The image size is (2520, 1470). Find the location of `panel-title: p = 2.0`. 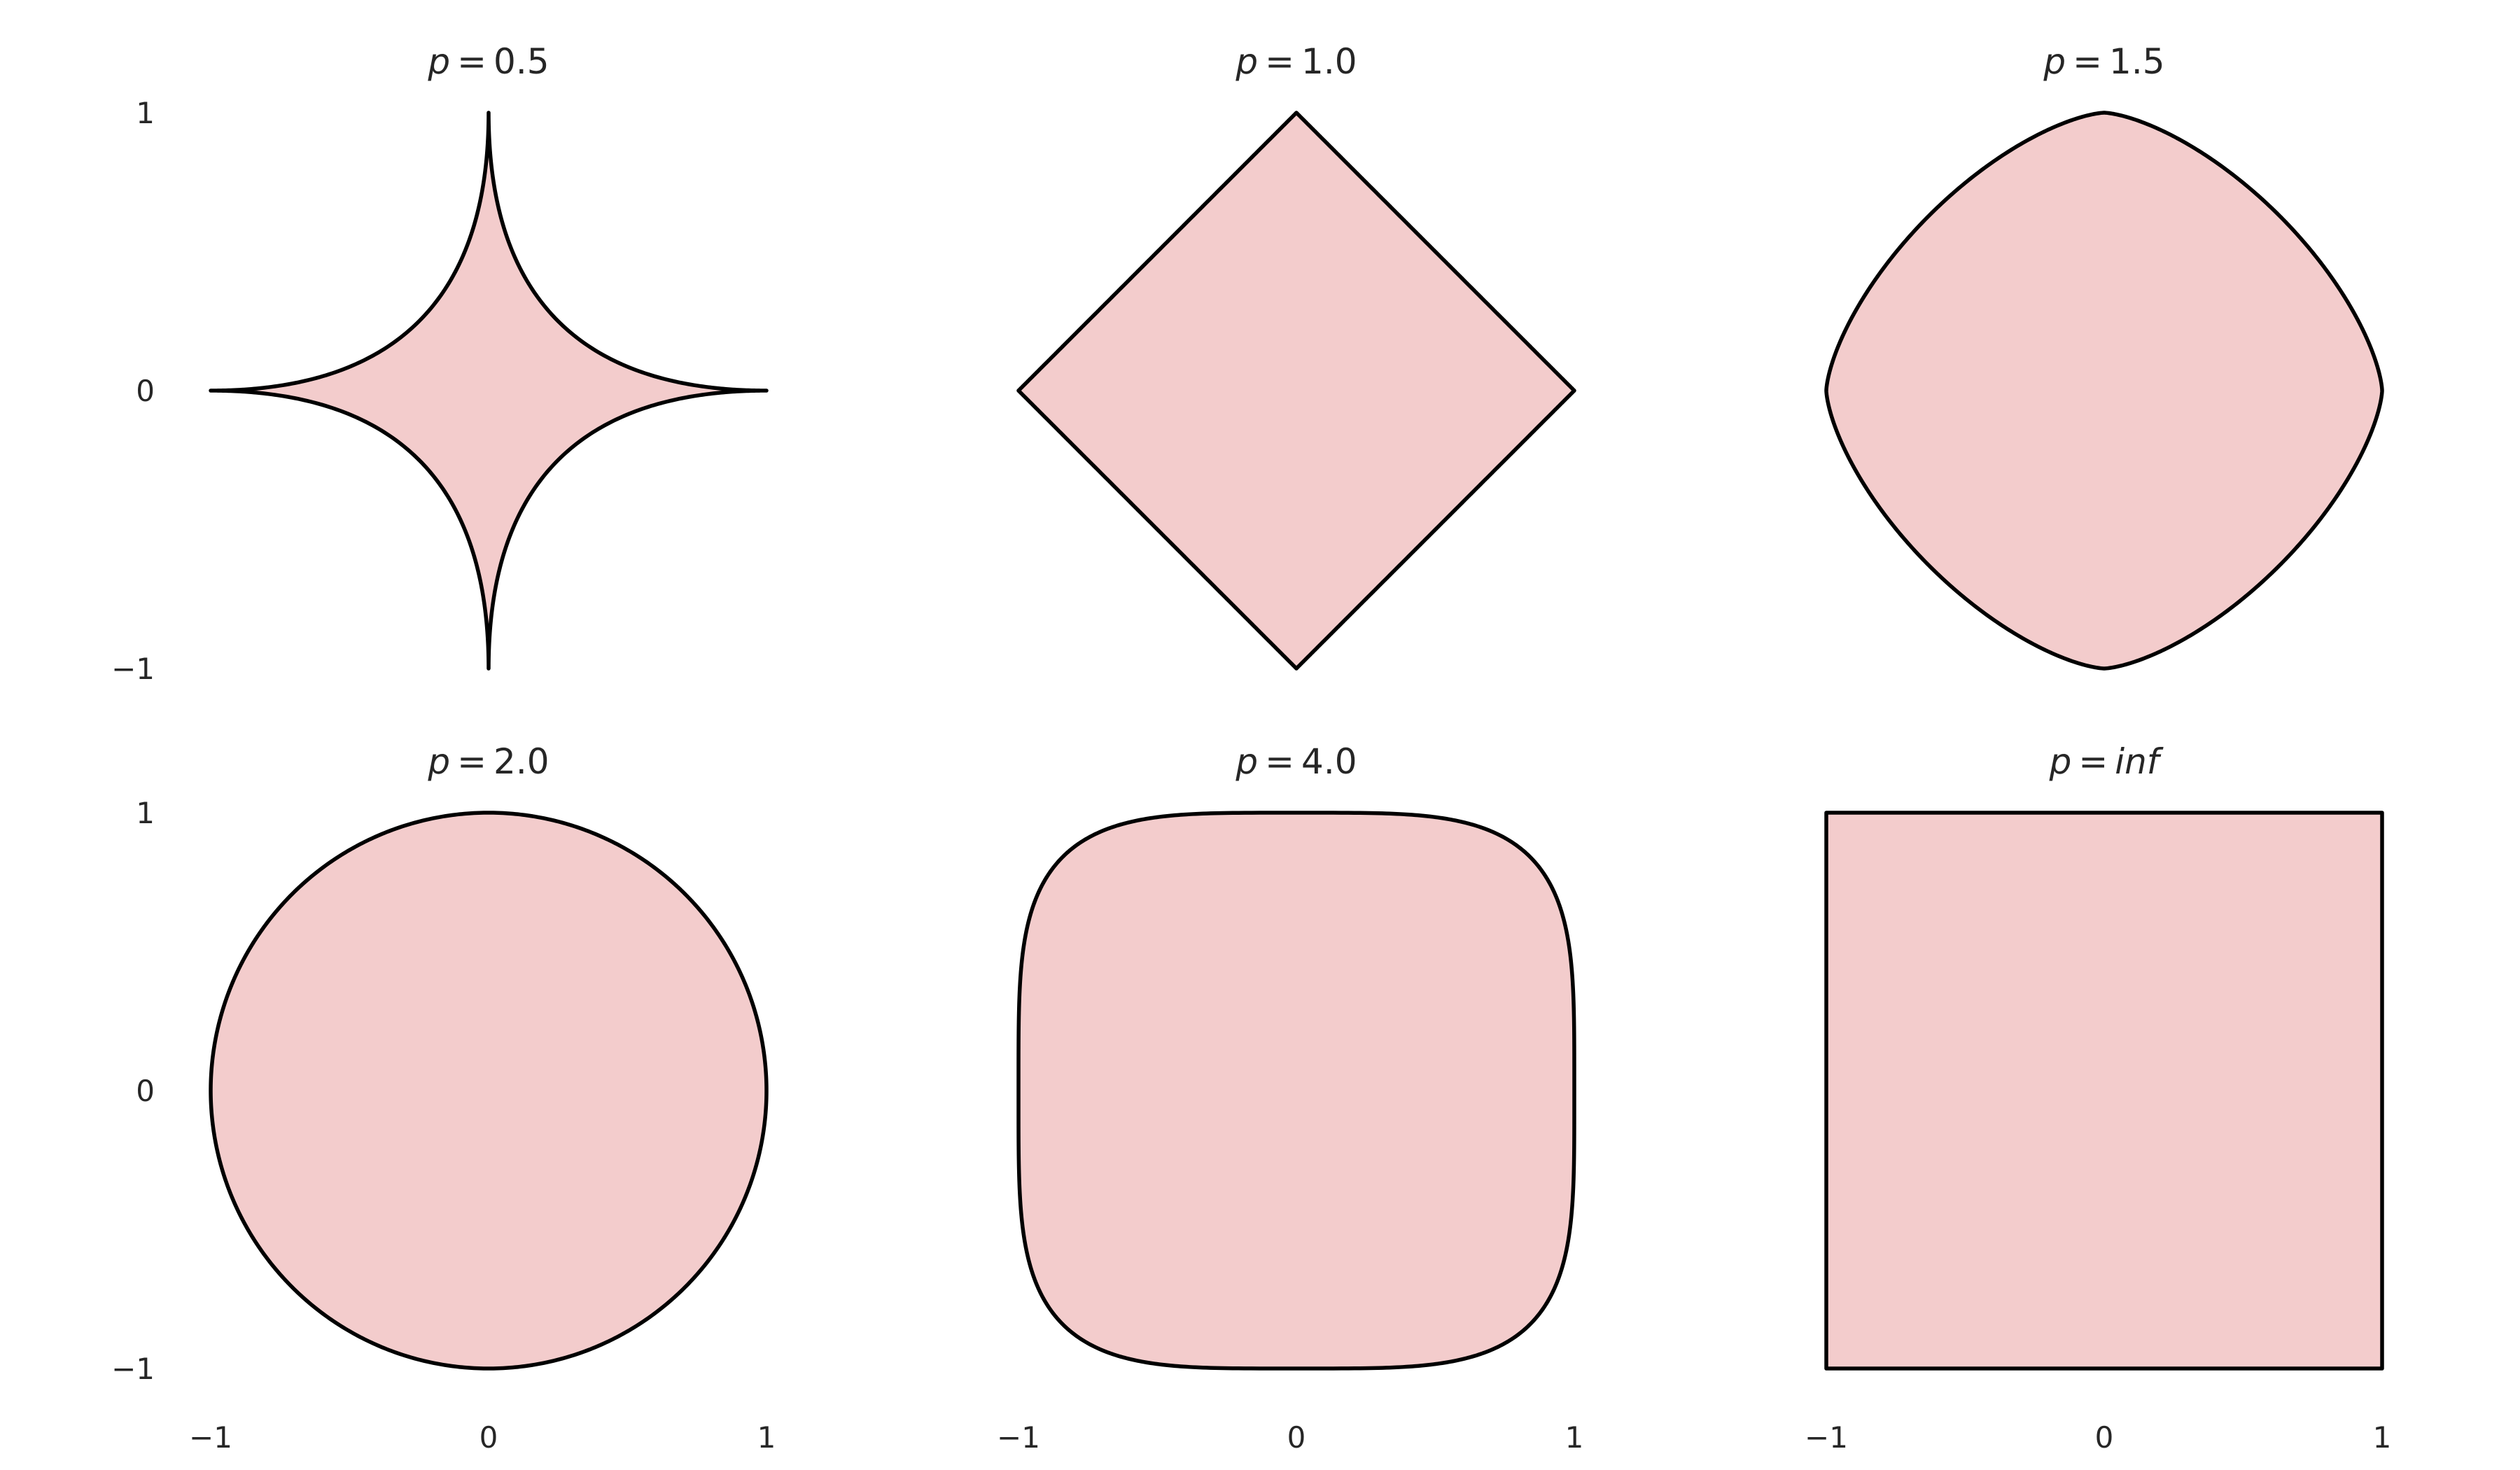

panel-title: p = 2.0 is located at coordinates (488, 761).